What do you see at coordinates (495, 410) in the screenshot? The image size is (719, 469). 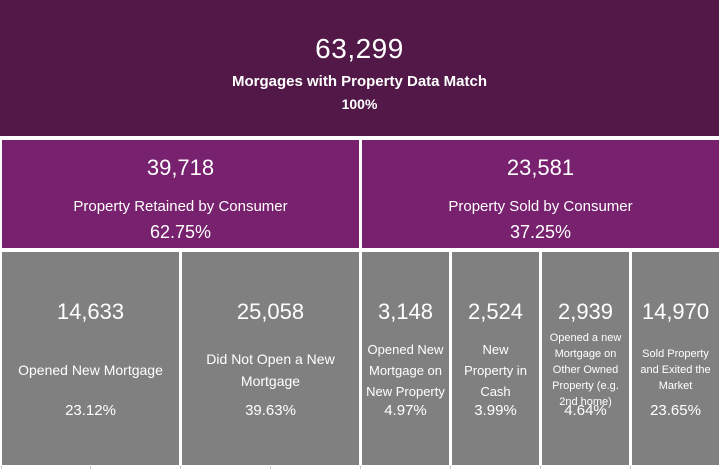 I see `leaf-percent: 3.99%` at bounding box center [495, 410].